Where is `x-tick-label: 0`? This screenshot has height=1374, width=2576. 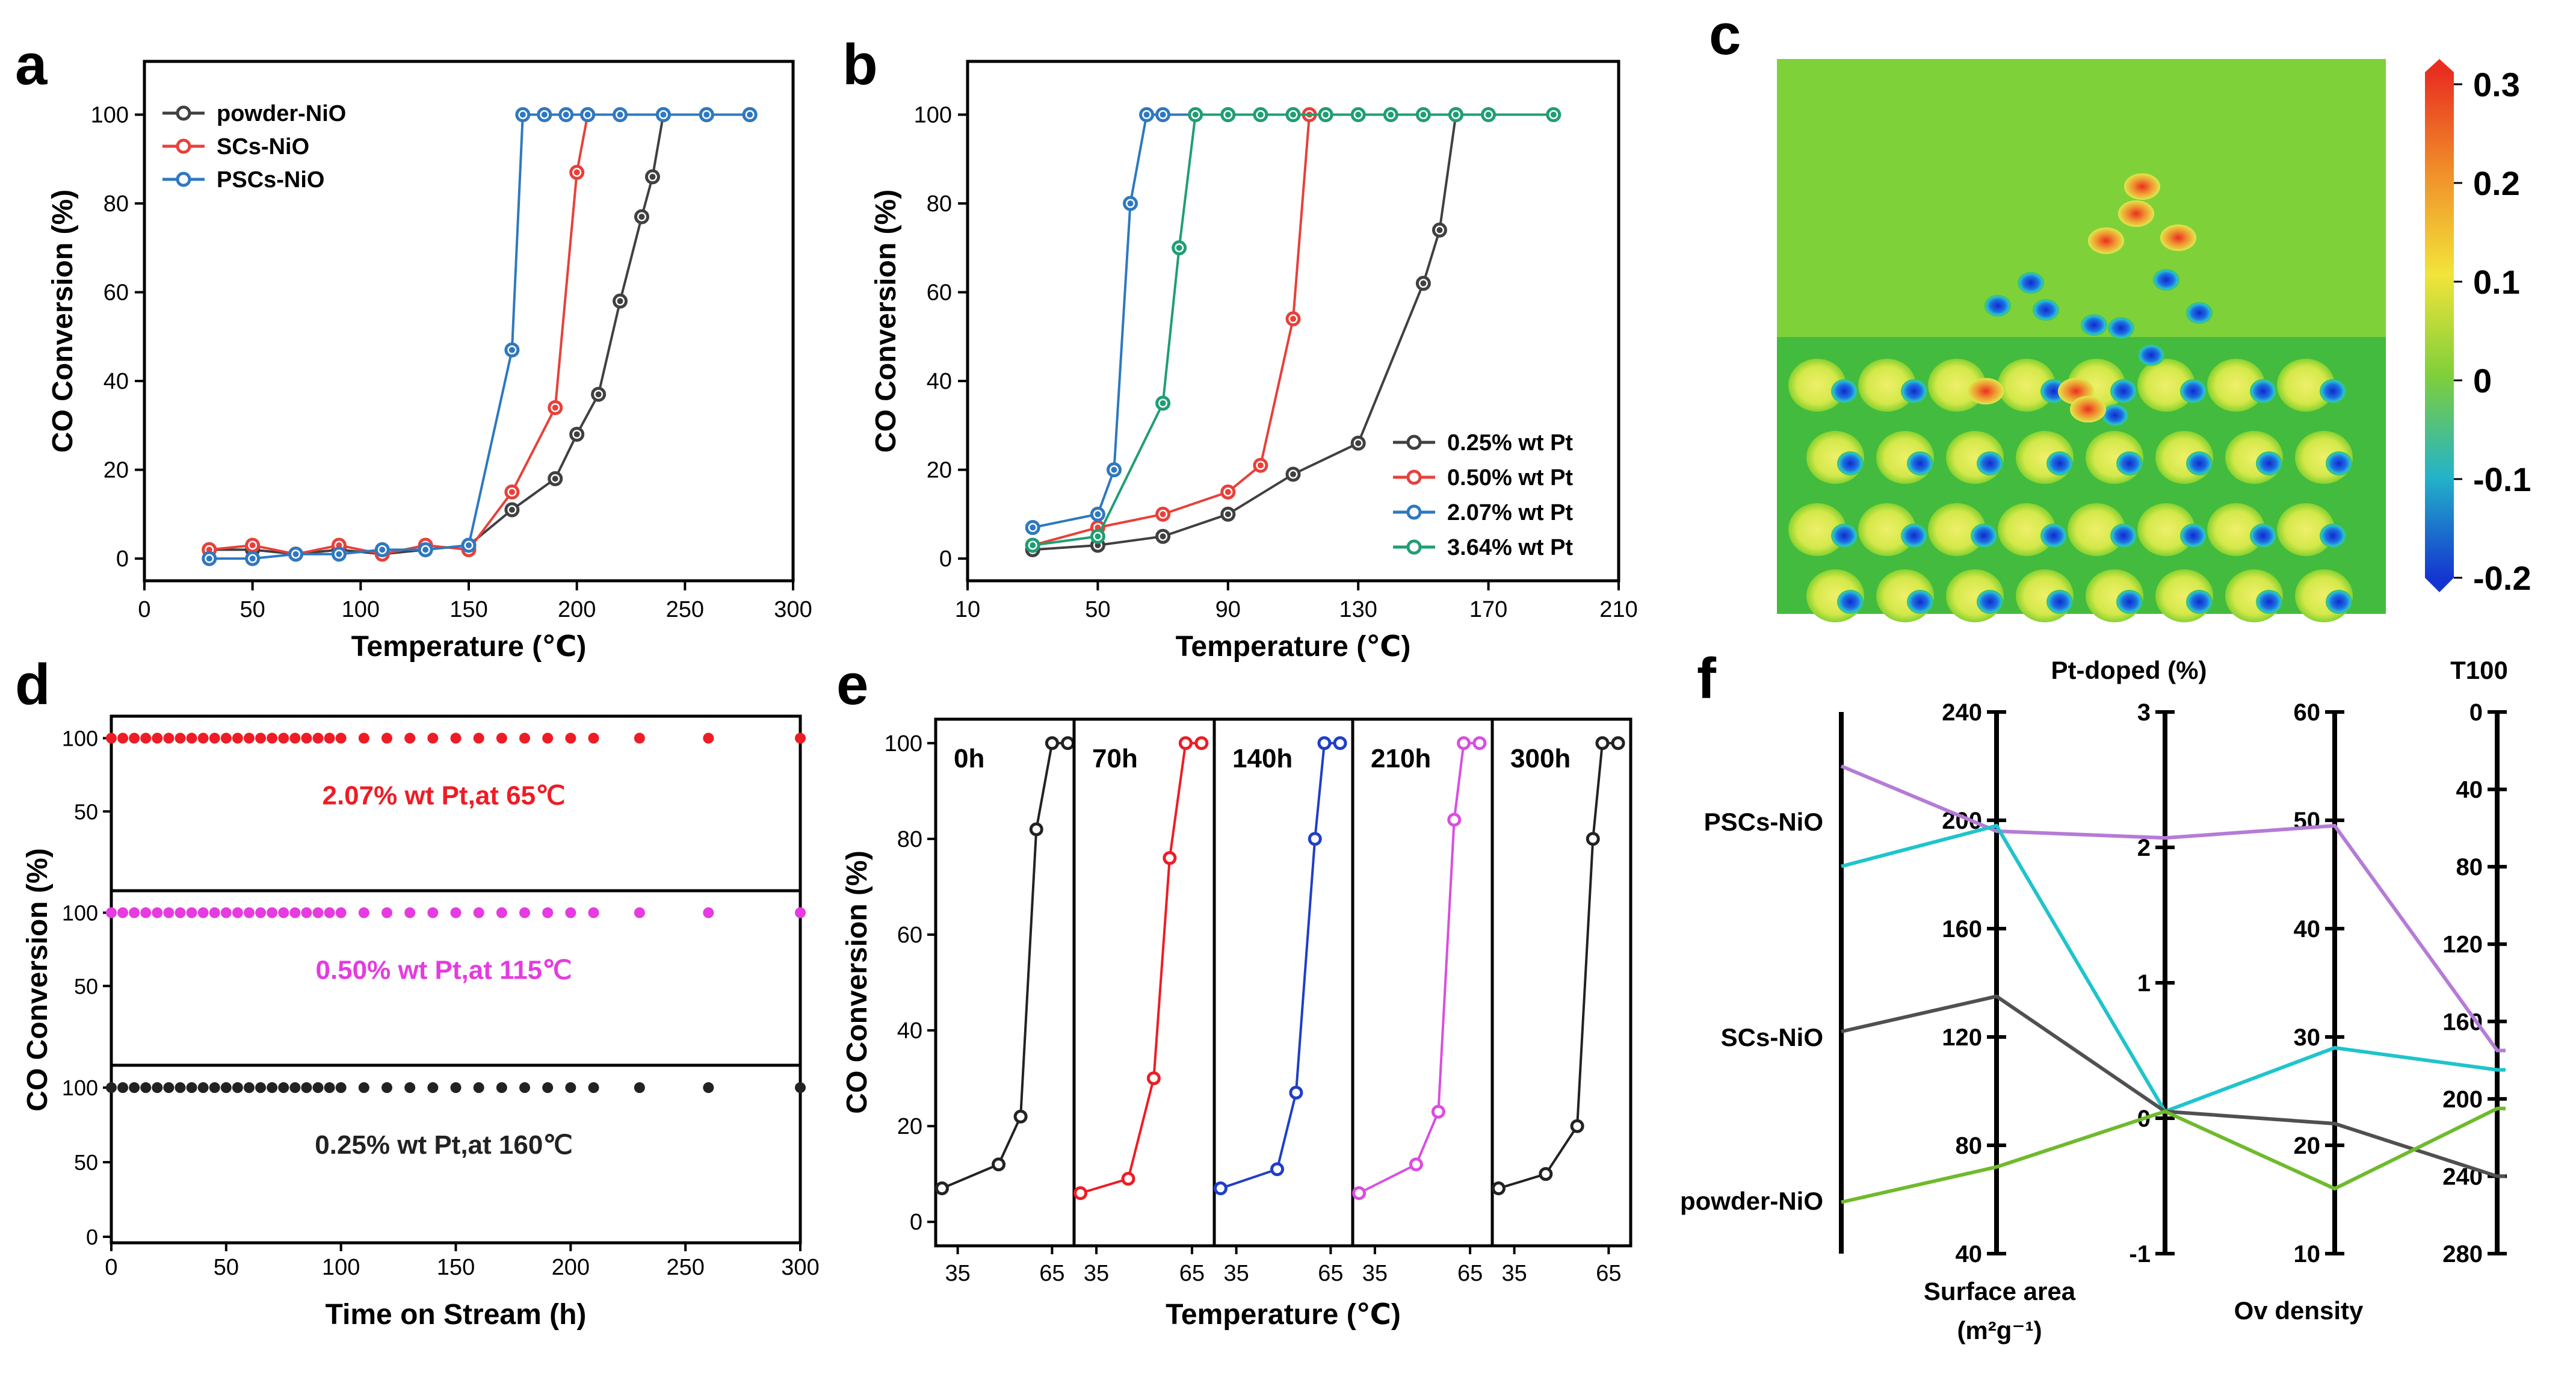
x-tick-label: 0 is located at coordinates (111, 1267).